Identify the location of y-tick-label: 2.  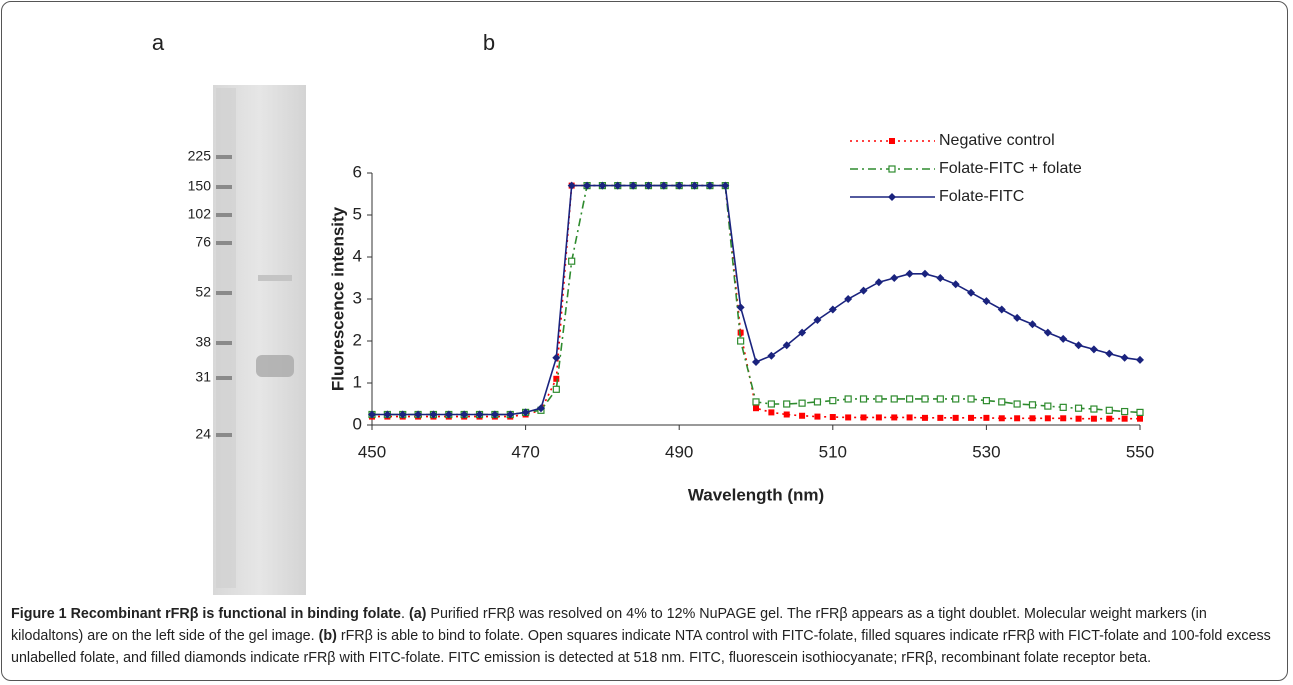
(357, 339).